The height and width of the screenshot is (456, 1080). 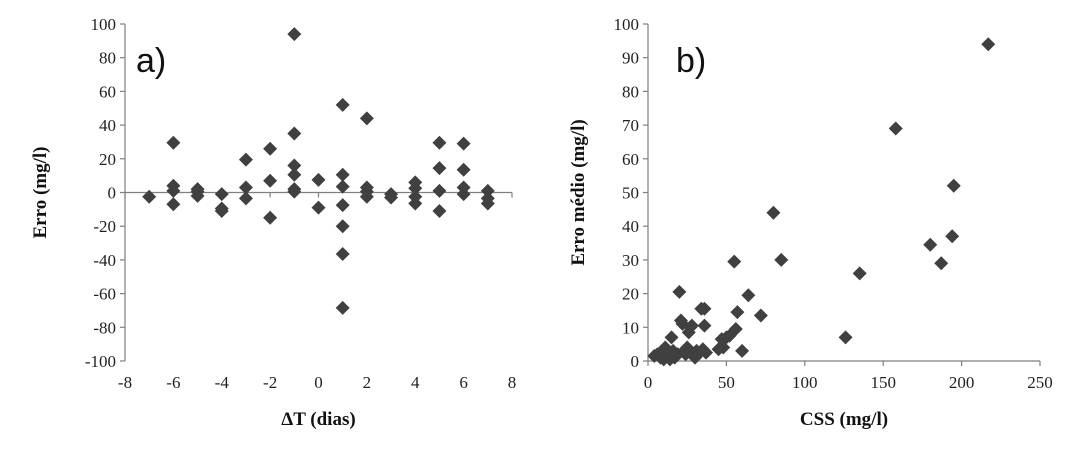 I want to click on panel-a-y-tick-label: 80, so click(x=107, y=58).